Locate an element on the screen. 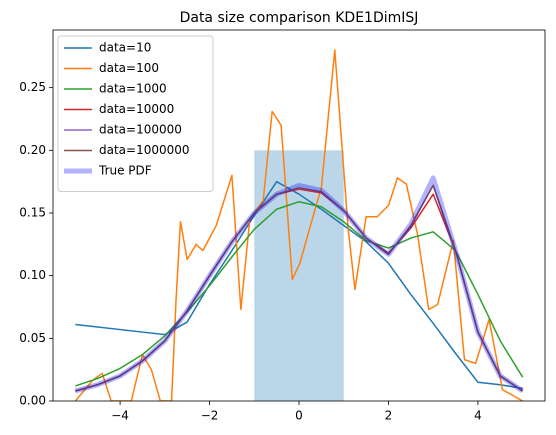 The width and height of the screenshot is (556, 435). x-tick-label: 0 is located at coordinates (299, 416).